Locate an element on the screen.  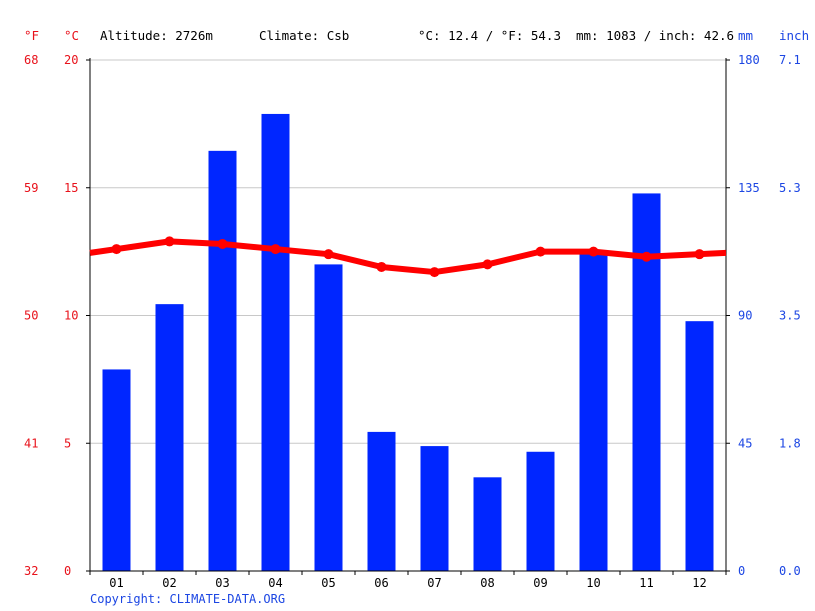
mm-tick-label: 135 is located at coordinates (749, 188).